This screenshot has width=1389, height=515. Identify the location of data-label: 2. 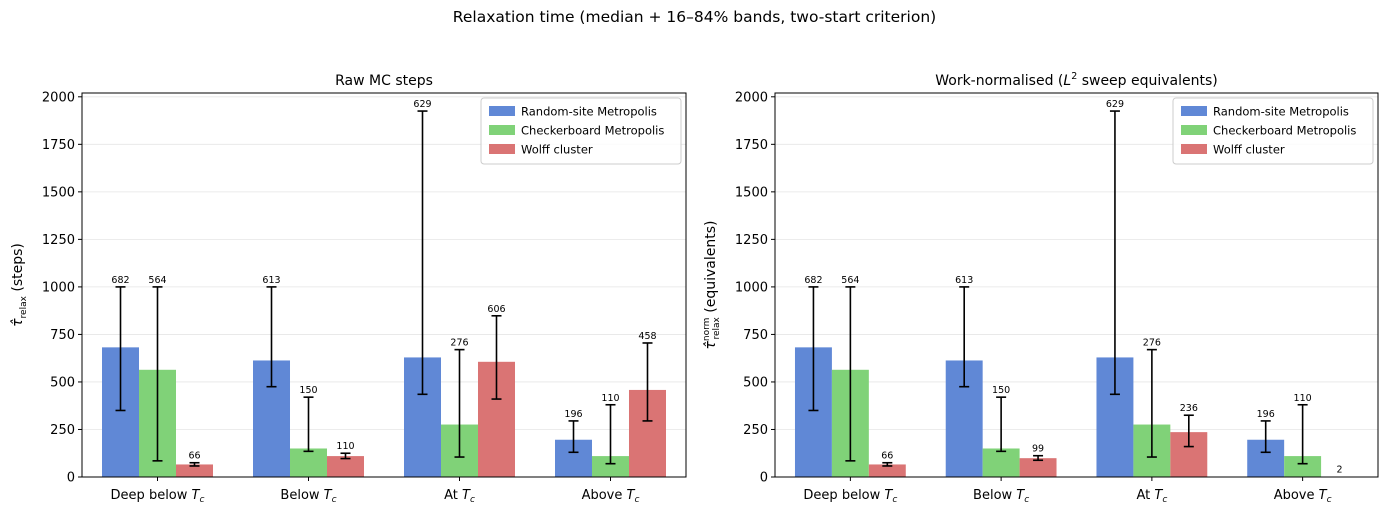
(1340, 470).